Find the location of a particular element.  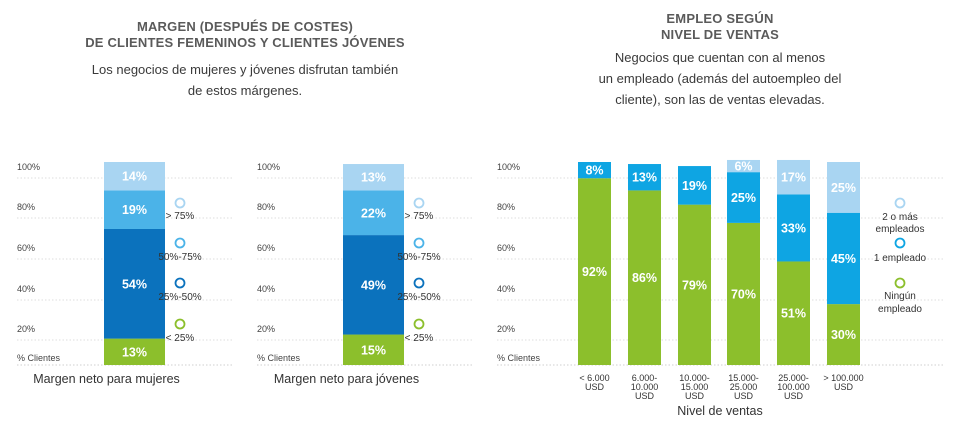

right-subtitle-line-3: cliente), son las de ventas elevadas. is located at coordinates (720, 99).